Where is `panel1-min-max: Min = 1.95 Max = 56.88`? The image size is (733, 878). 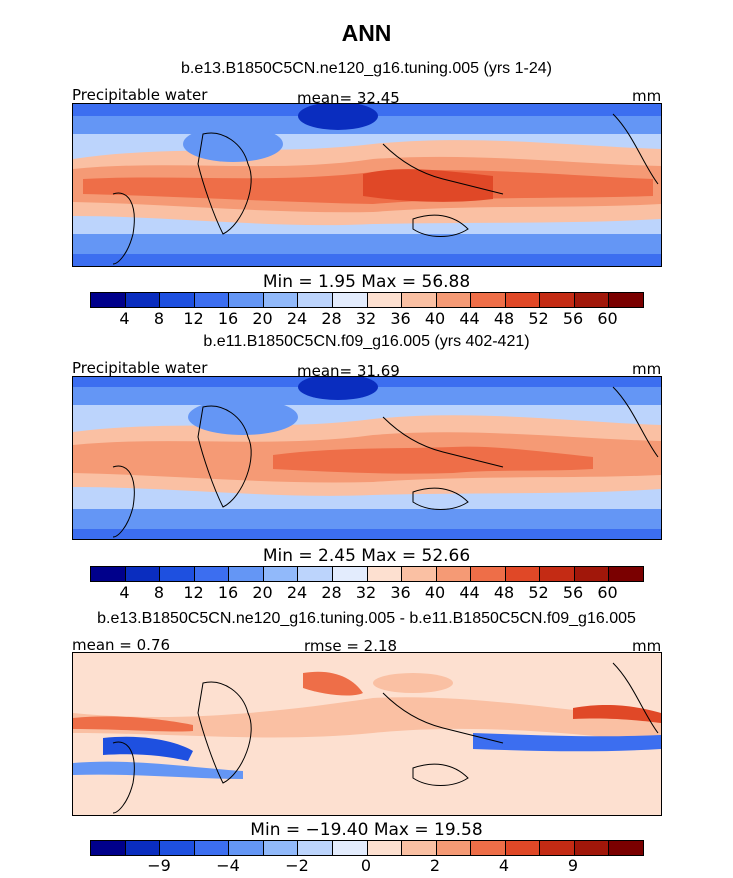
panel1-min-max: Min = 1.95 Max = 56.88 is located at coordinates (366, 282).